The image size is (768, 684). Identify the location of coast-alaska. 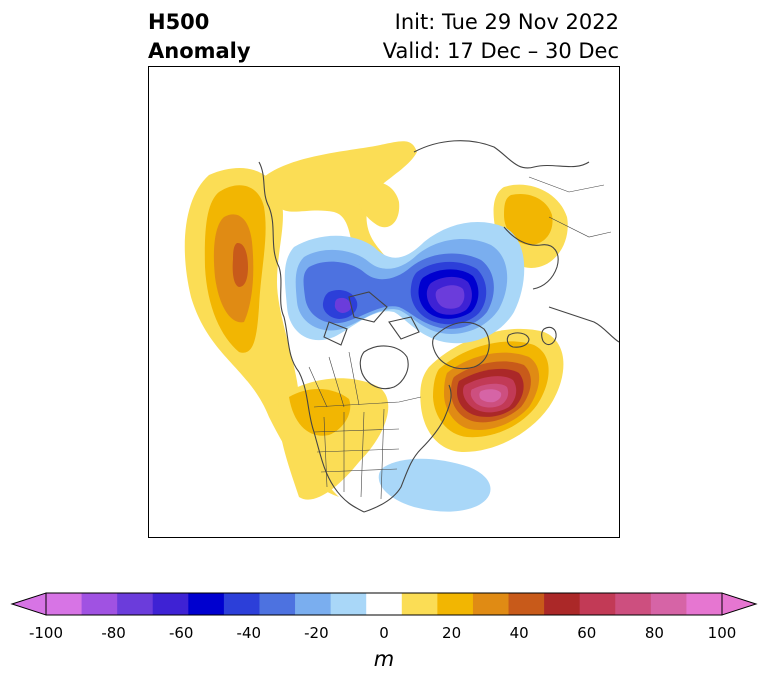
(279, 267).